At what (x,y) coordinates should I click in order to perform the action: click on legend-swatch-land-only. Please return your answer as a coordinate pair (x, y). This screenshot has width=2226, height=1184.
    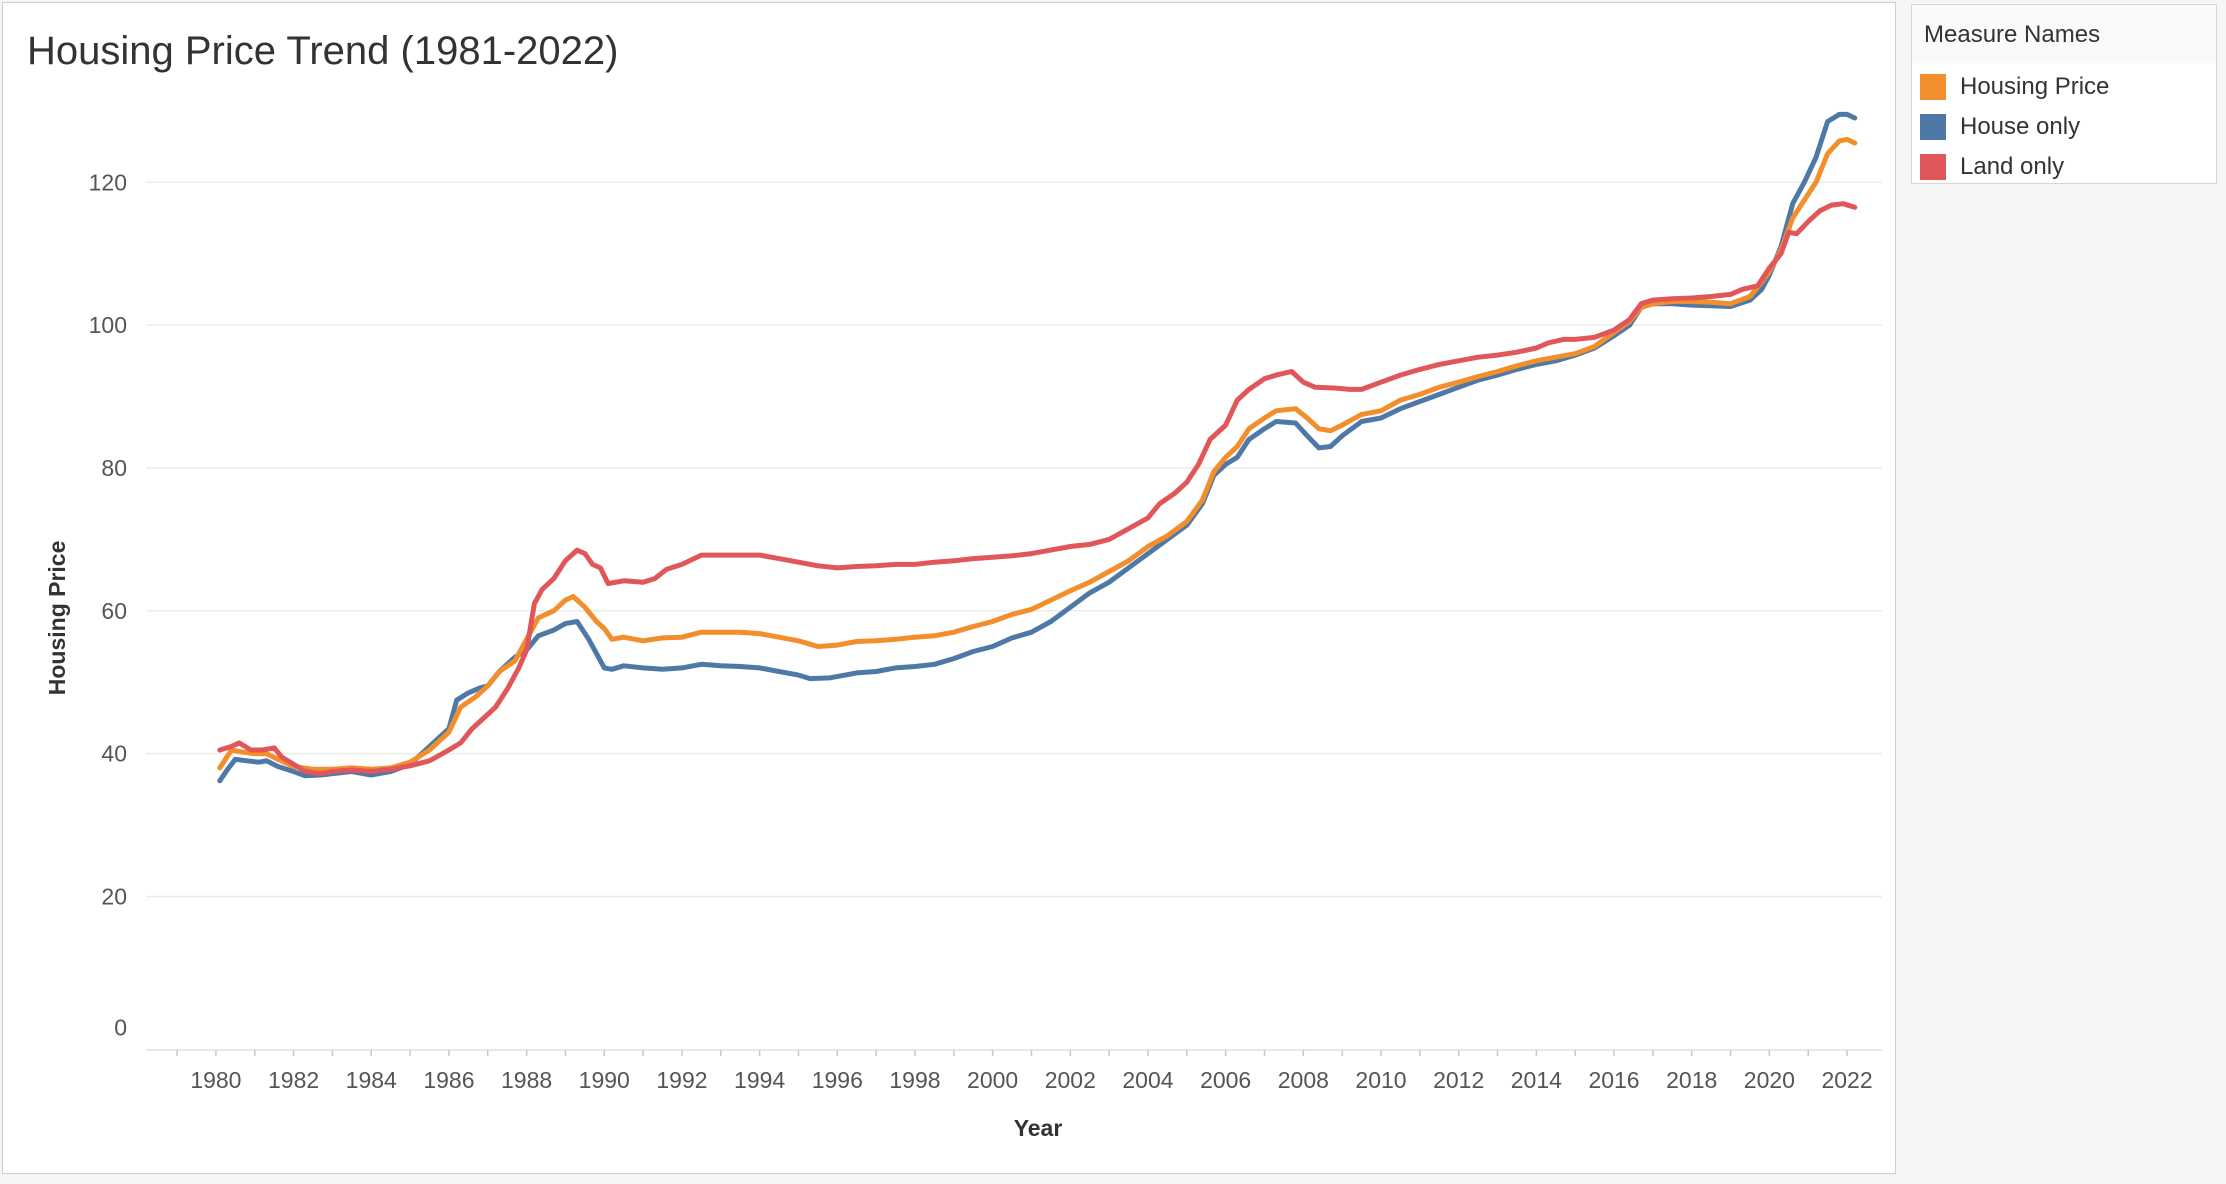
    Looking at the image, I should click on (1933, 167).